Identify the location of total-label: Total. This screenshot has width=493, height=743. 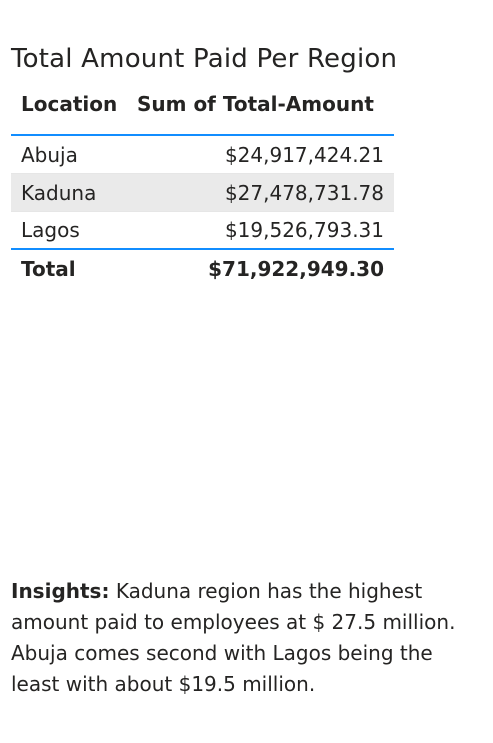
(48, 269).